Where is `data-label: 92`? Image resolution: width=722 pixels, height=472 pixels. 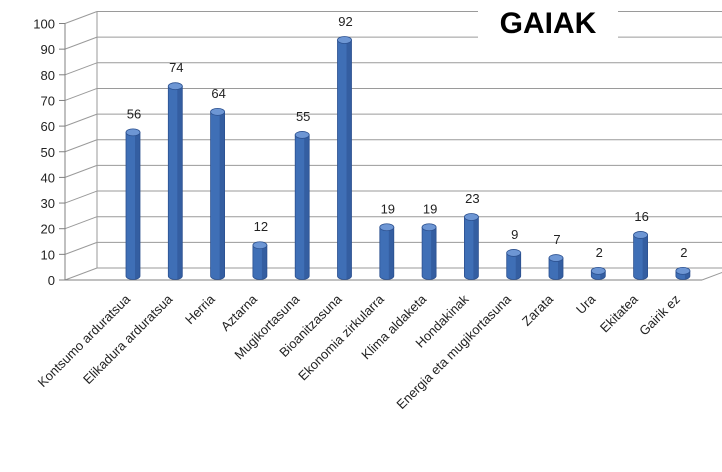 data-label: 92 is located at coordinates (345, 21).